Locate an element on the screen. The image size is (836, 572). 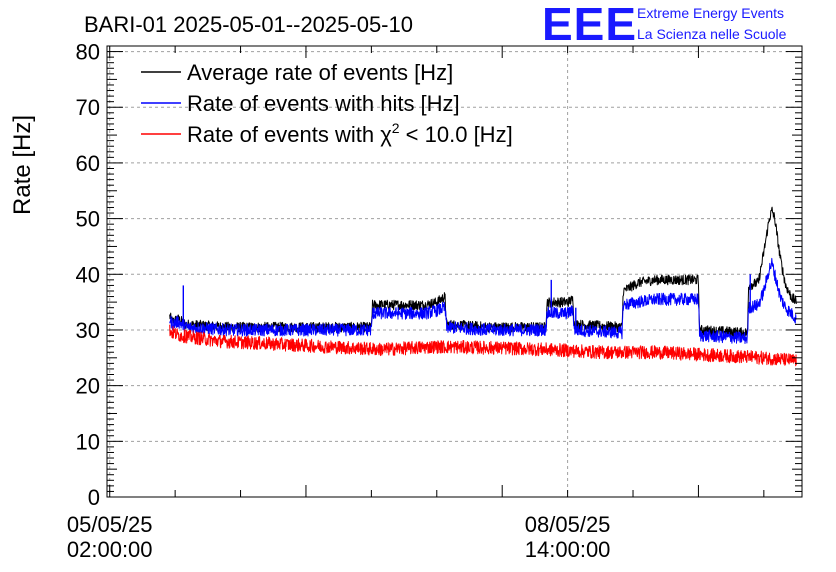
x-tick-label-time-84: 14:00:00 is located at coordinates (568, 549).